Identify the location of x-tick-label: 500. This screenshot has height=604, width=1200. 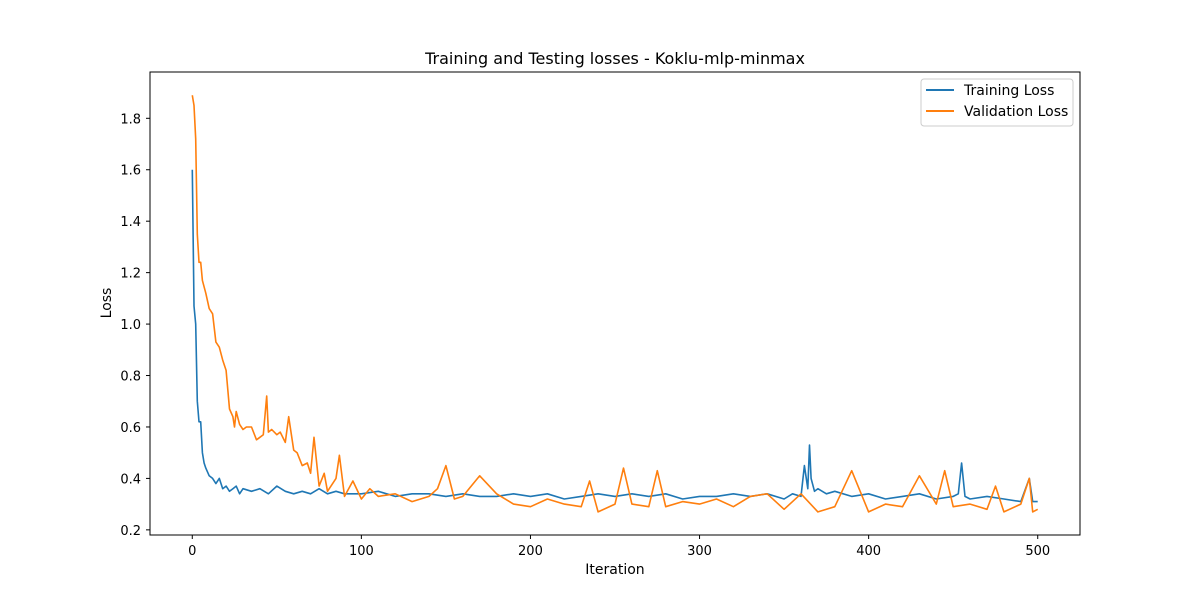
(1037, 551).